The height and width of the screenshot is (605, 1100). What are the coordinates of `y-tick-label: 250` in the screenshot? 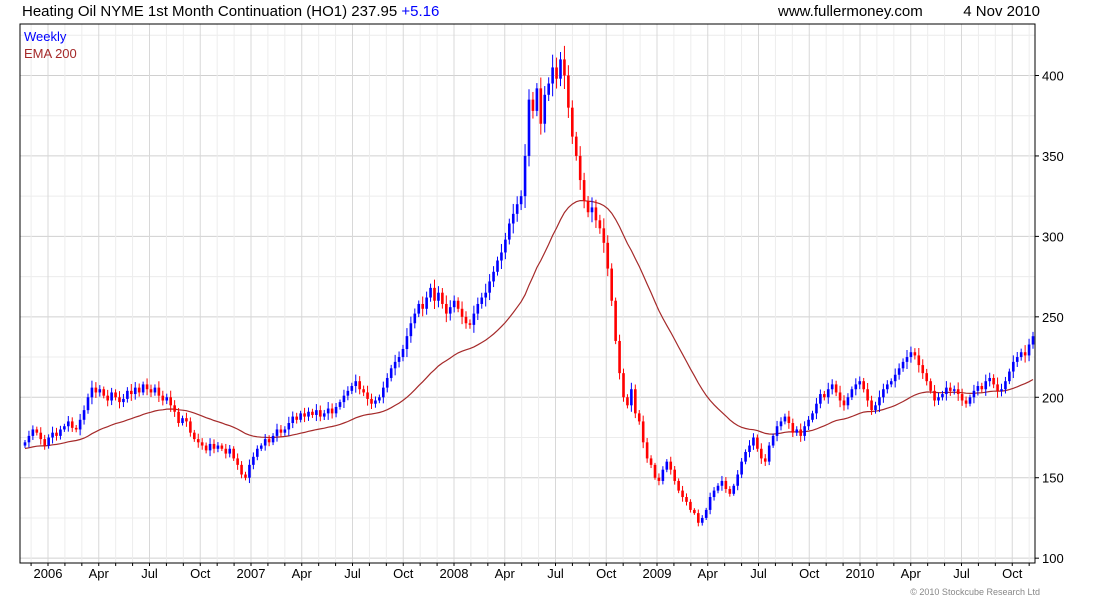 It's located at (1053, 317).